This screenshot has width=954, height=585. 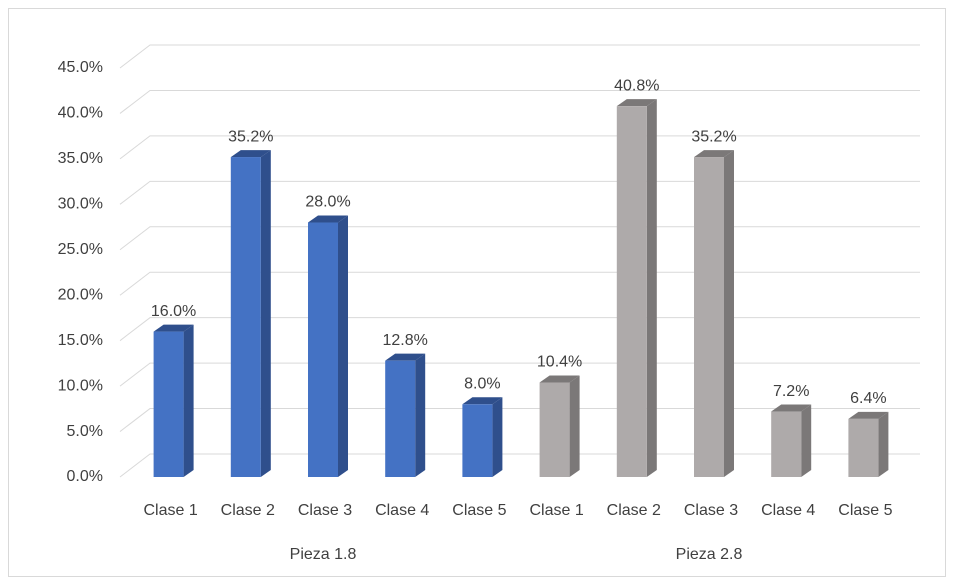 What do you see at coordinates (80, 158) in the screenshot?
I see `y-tick-label: 35.0%` at bounding box center [80, 158].